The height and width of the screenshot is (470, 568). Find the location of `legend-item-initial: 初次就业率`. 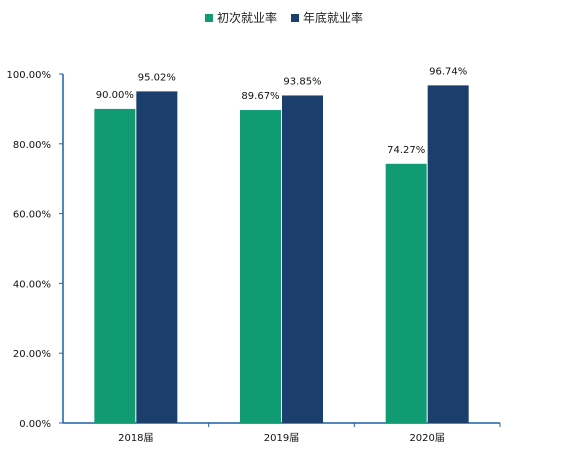

legend-item-initial: 初次就业率 is located at coordinates (240, 17).